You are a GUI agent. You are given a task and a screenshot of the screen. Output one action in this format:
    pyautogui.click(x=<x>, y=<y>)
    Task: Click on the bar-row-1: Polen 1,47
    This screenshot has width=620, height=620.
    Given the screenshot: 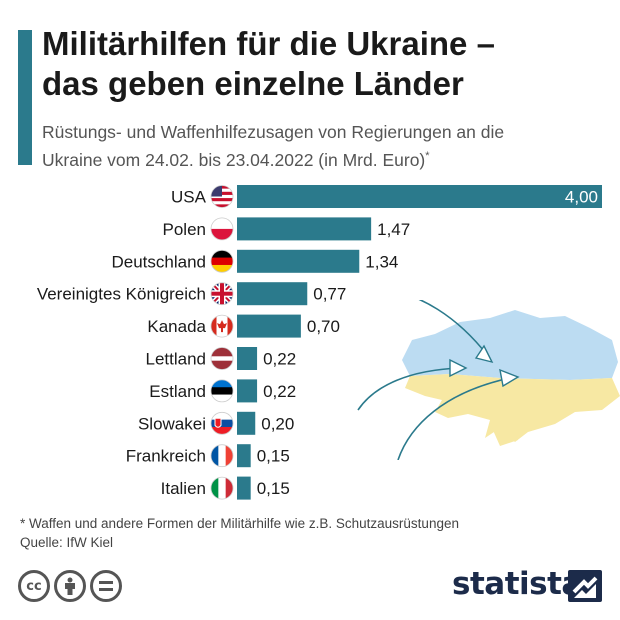 What is the action you would take?
    pyautogui.click(x=286, y=229)
    